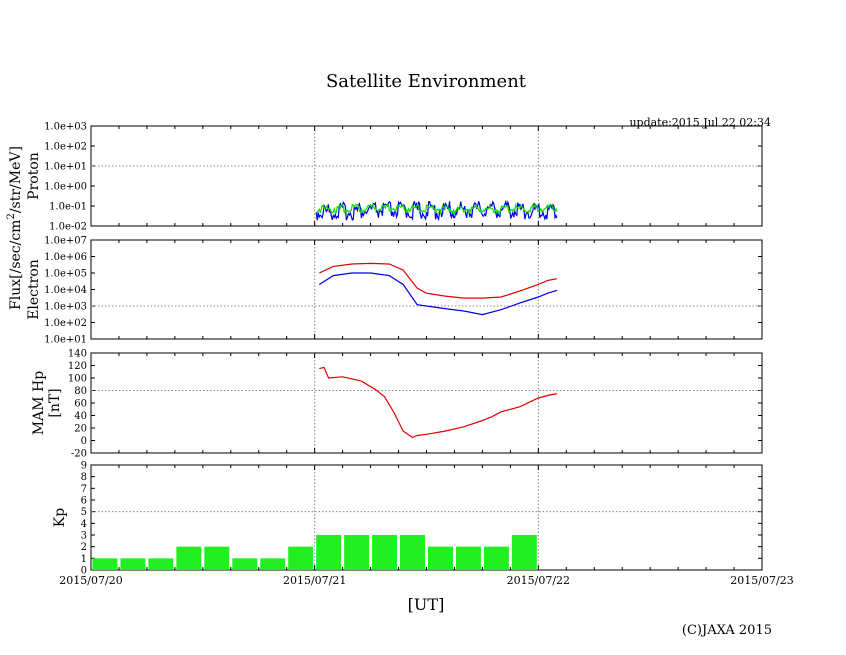  Describe the element at coordinates (84, 441) in the screenshot. I see `mam-y-tick-label: 0` at that location.